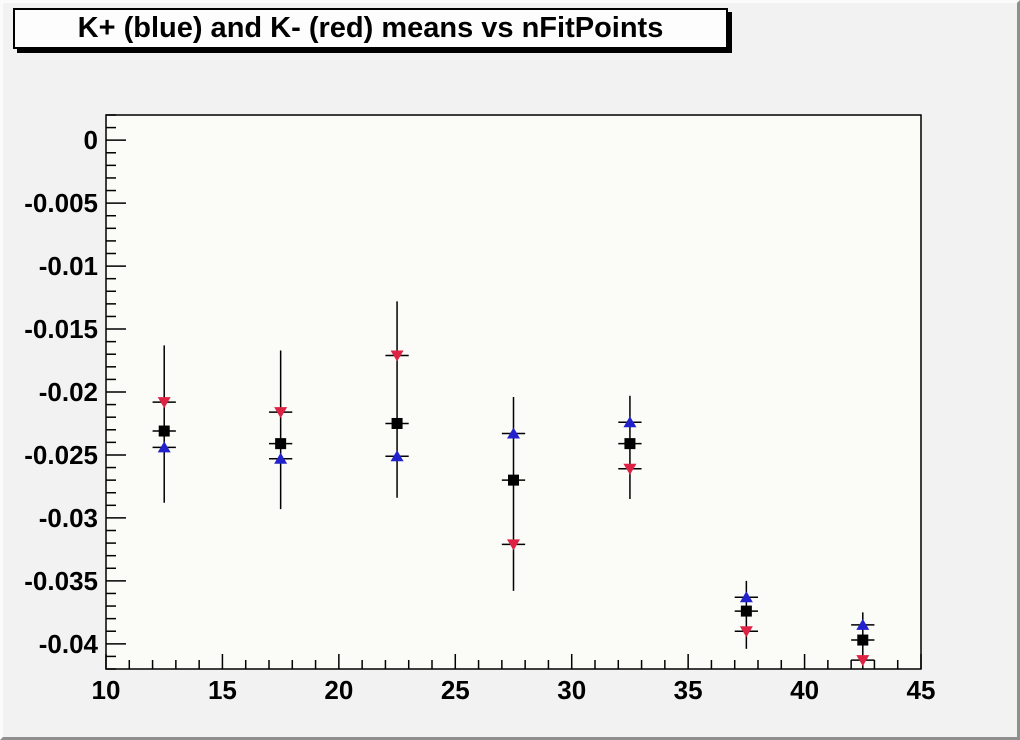 This screenshot has width=1020, height=740. What do you see at coordinates (222, 690) in the screenshot?
I see `x-tick-label: 15` at bounding box center [222, 690].